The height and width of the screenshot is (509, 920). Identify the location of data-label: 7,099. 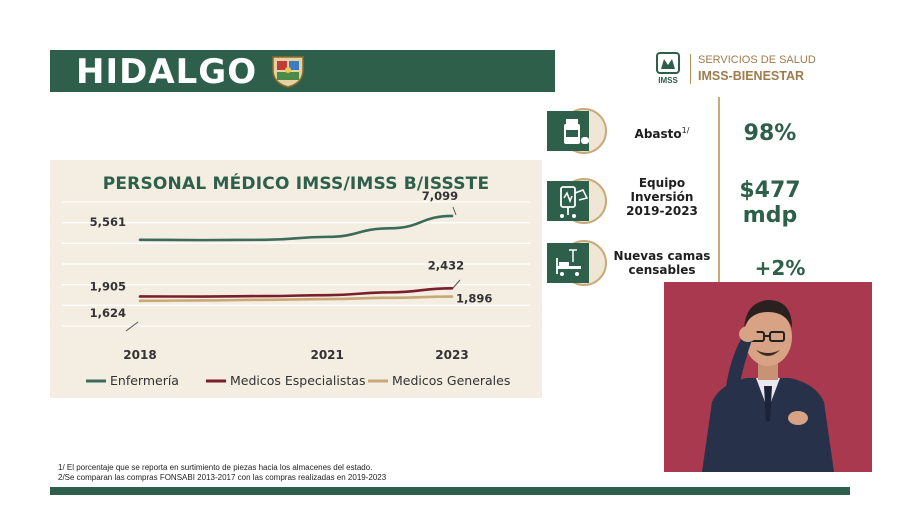
(440, 196).